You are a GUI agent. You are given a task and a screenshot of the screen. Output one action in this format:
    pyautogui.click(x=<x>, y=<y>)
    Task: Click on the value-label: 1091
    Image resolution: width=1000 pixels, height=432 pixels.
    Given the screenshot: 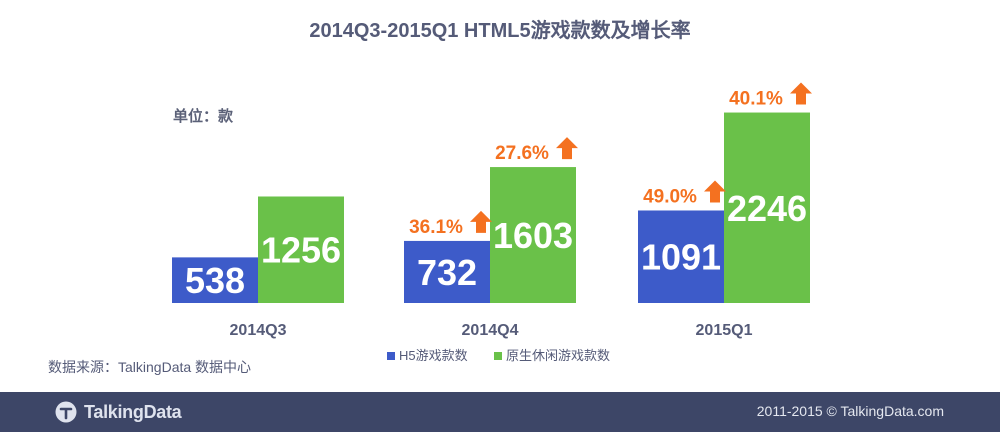 What is the action you would take?
    pyautogui.click(x=681, y=257)
    